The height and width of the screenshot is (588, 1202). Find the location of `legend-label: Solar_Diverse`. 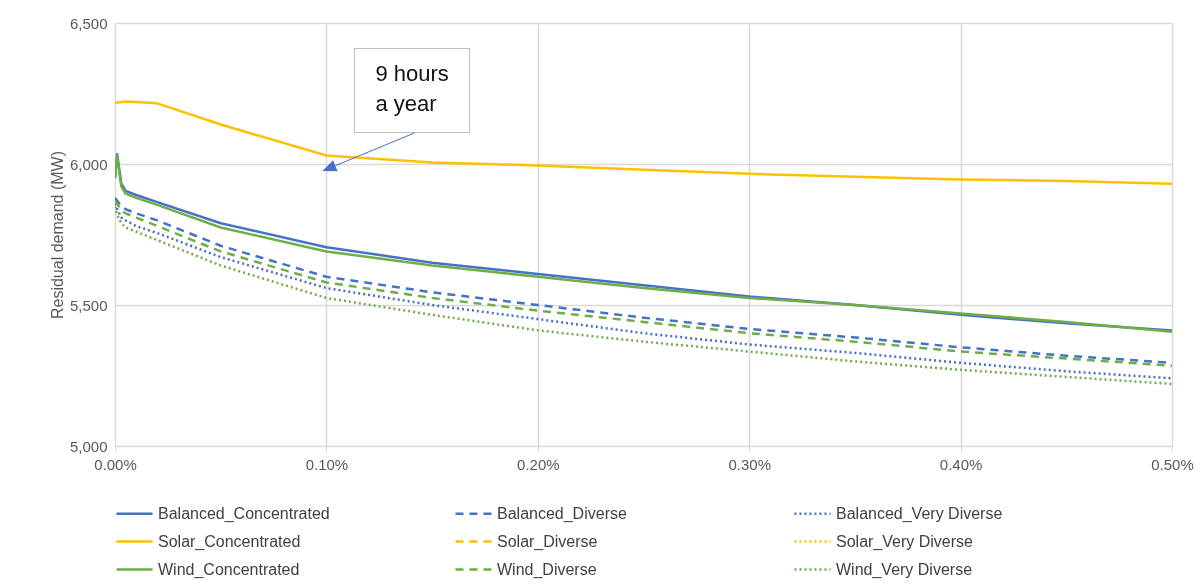

legend-label: Solar_Diverse is located at coordinates (547, 541).